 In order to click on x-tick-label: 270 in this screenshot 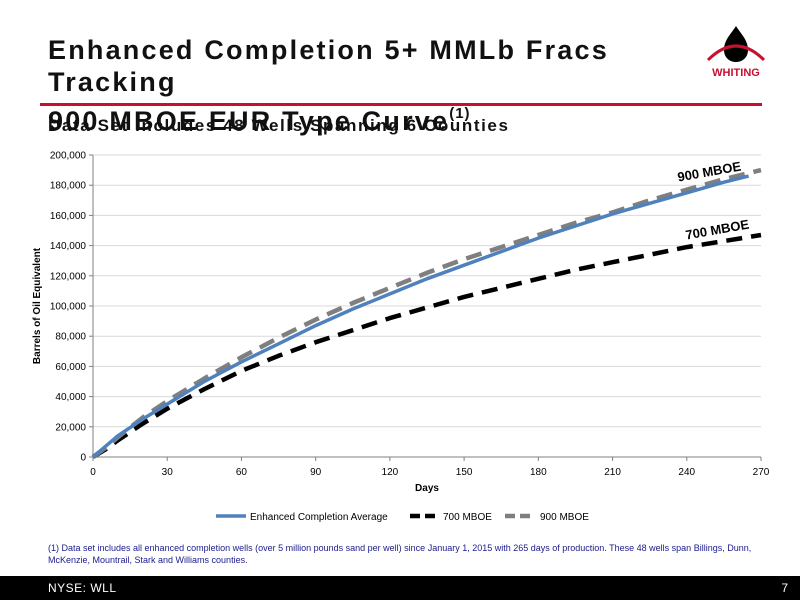, I will do `click(761, 472)`.